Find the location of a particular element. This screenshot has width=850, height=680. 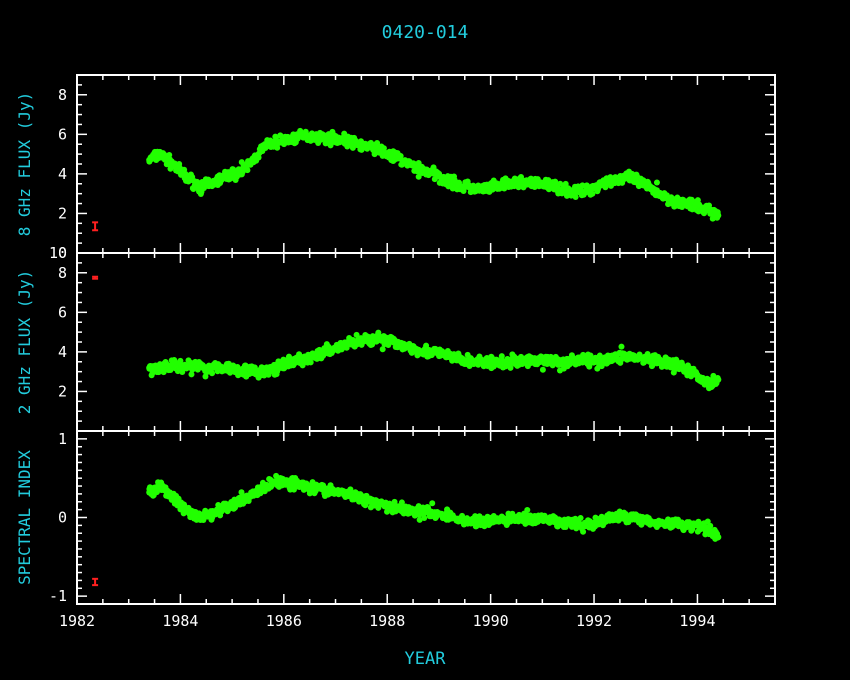

x-tick-label: 1984 is located at coordinates (180, 621).